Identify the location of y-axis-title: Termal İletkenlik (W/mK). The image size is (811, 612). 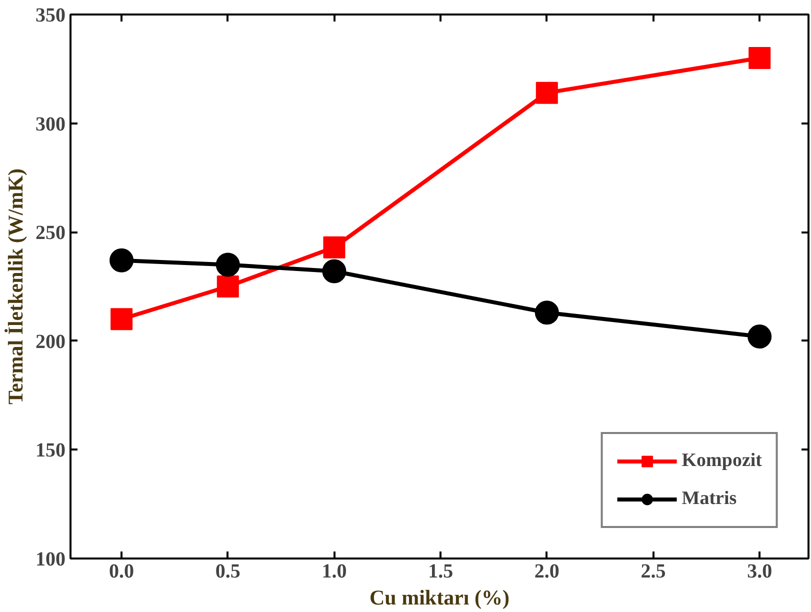
(16, 286).